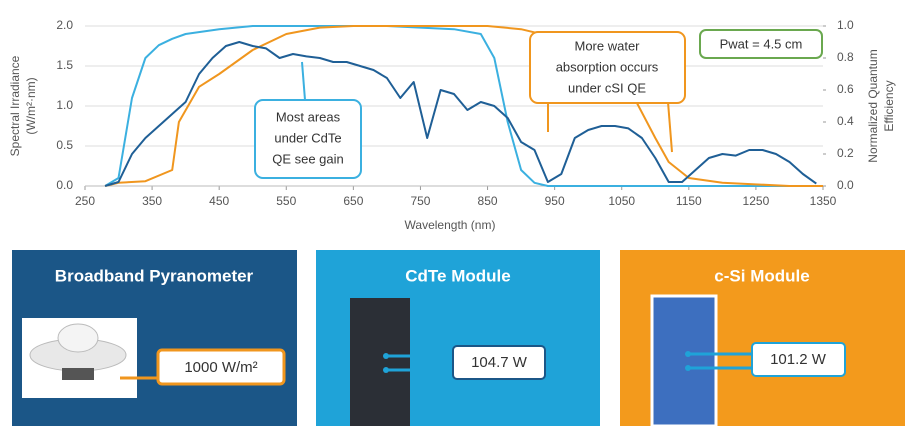 The width and height of the screenshot is (907, 426). What do you see at coordinates (845, 153) in the screenshot?
I see `y2-tick-label: 0.2` at bounding box center [845, 153].